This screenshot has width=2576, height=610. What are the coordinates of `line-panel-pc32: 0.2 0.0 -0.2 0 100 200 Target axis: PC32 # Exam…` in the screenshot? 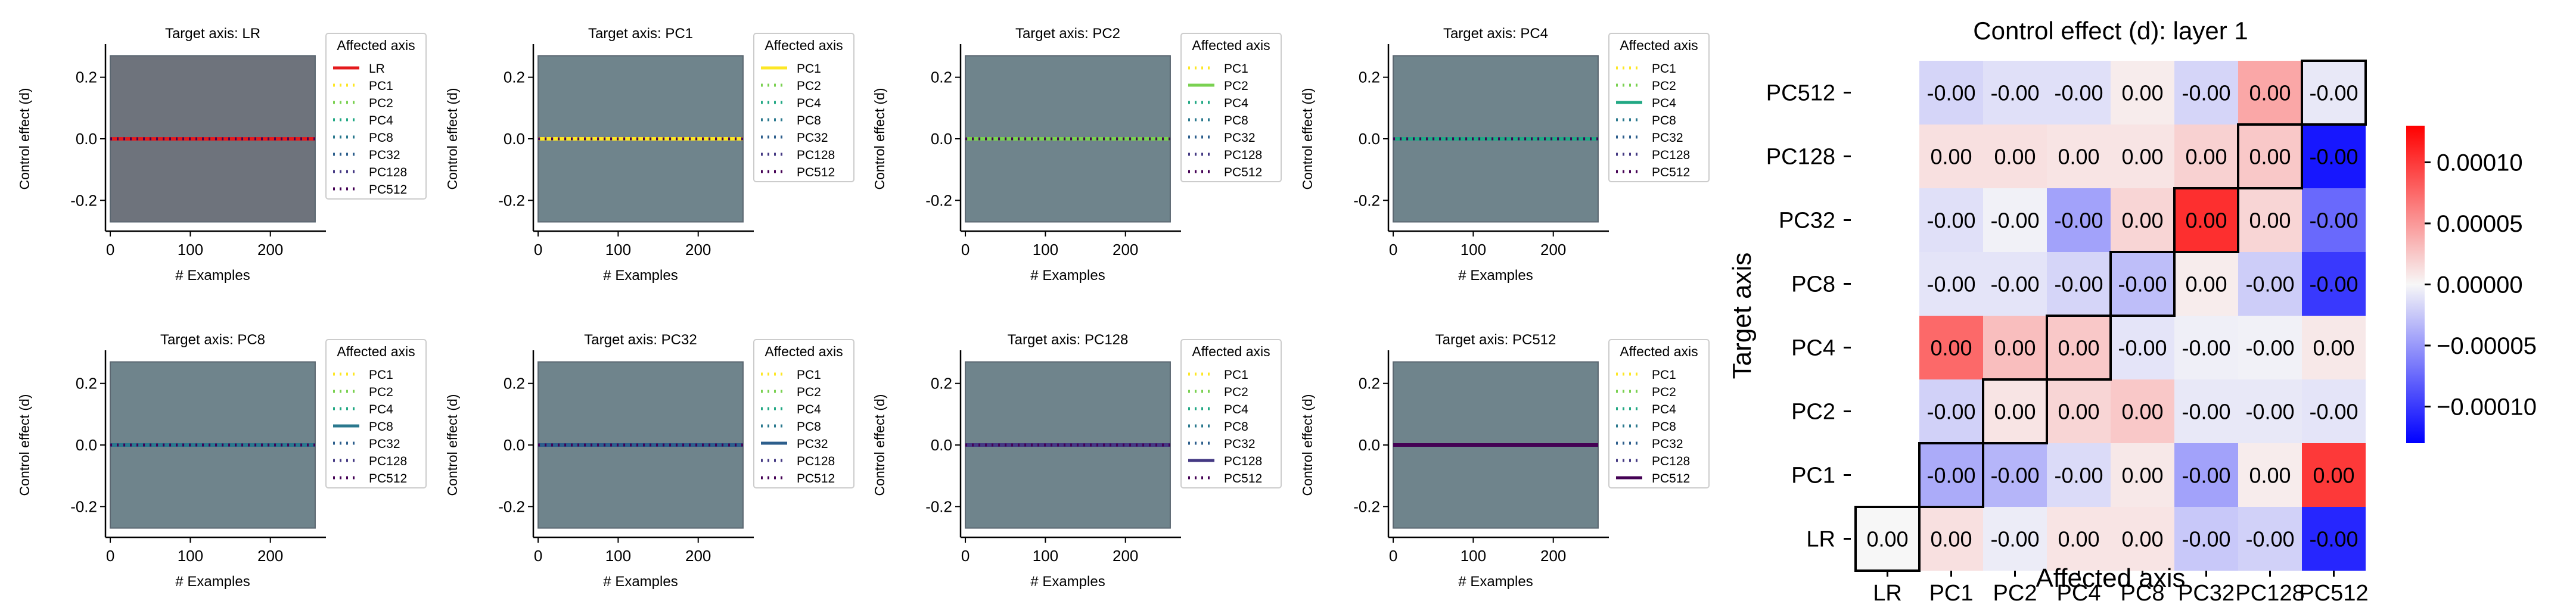 It's located at (650, 461).